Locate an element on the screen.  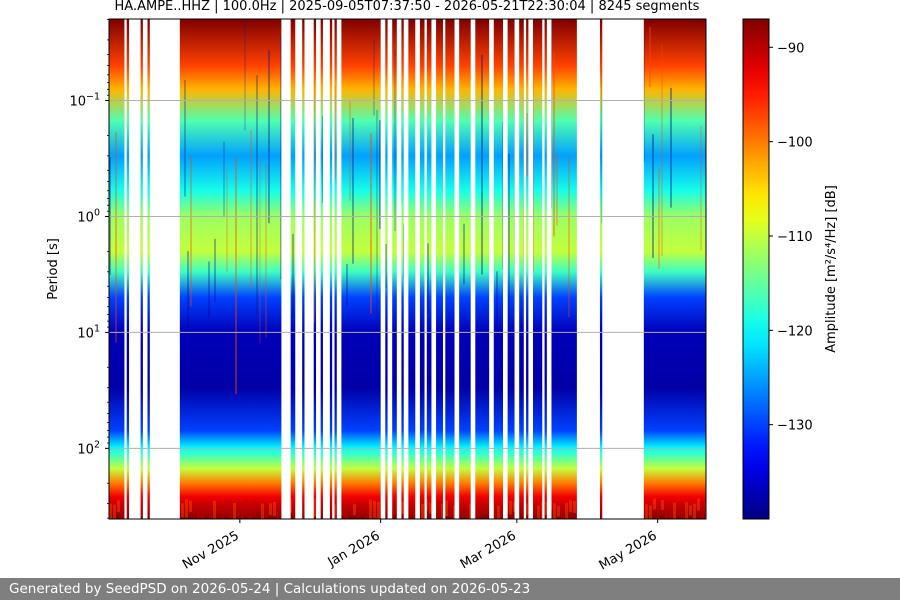
colorbar-gradient is located at coordinates (756, 269).